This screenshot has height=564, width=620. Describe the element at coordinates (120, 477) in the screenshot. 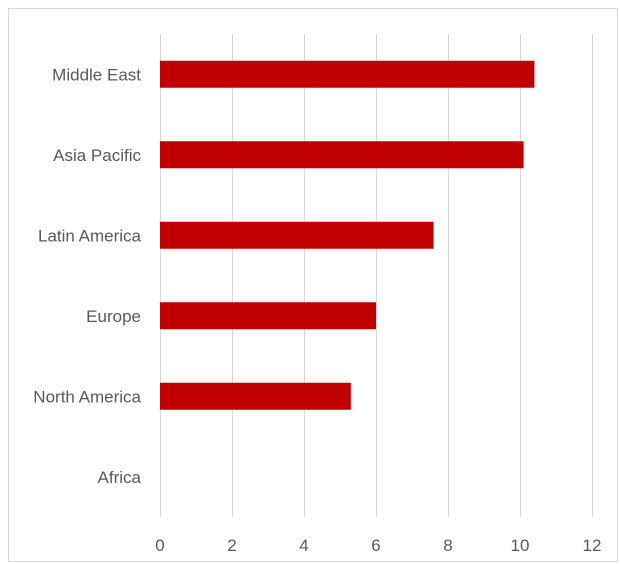

I see `category-label: Africa` at that location.